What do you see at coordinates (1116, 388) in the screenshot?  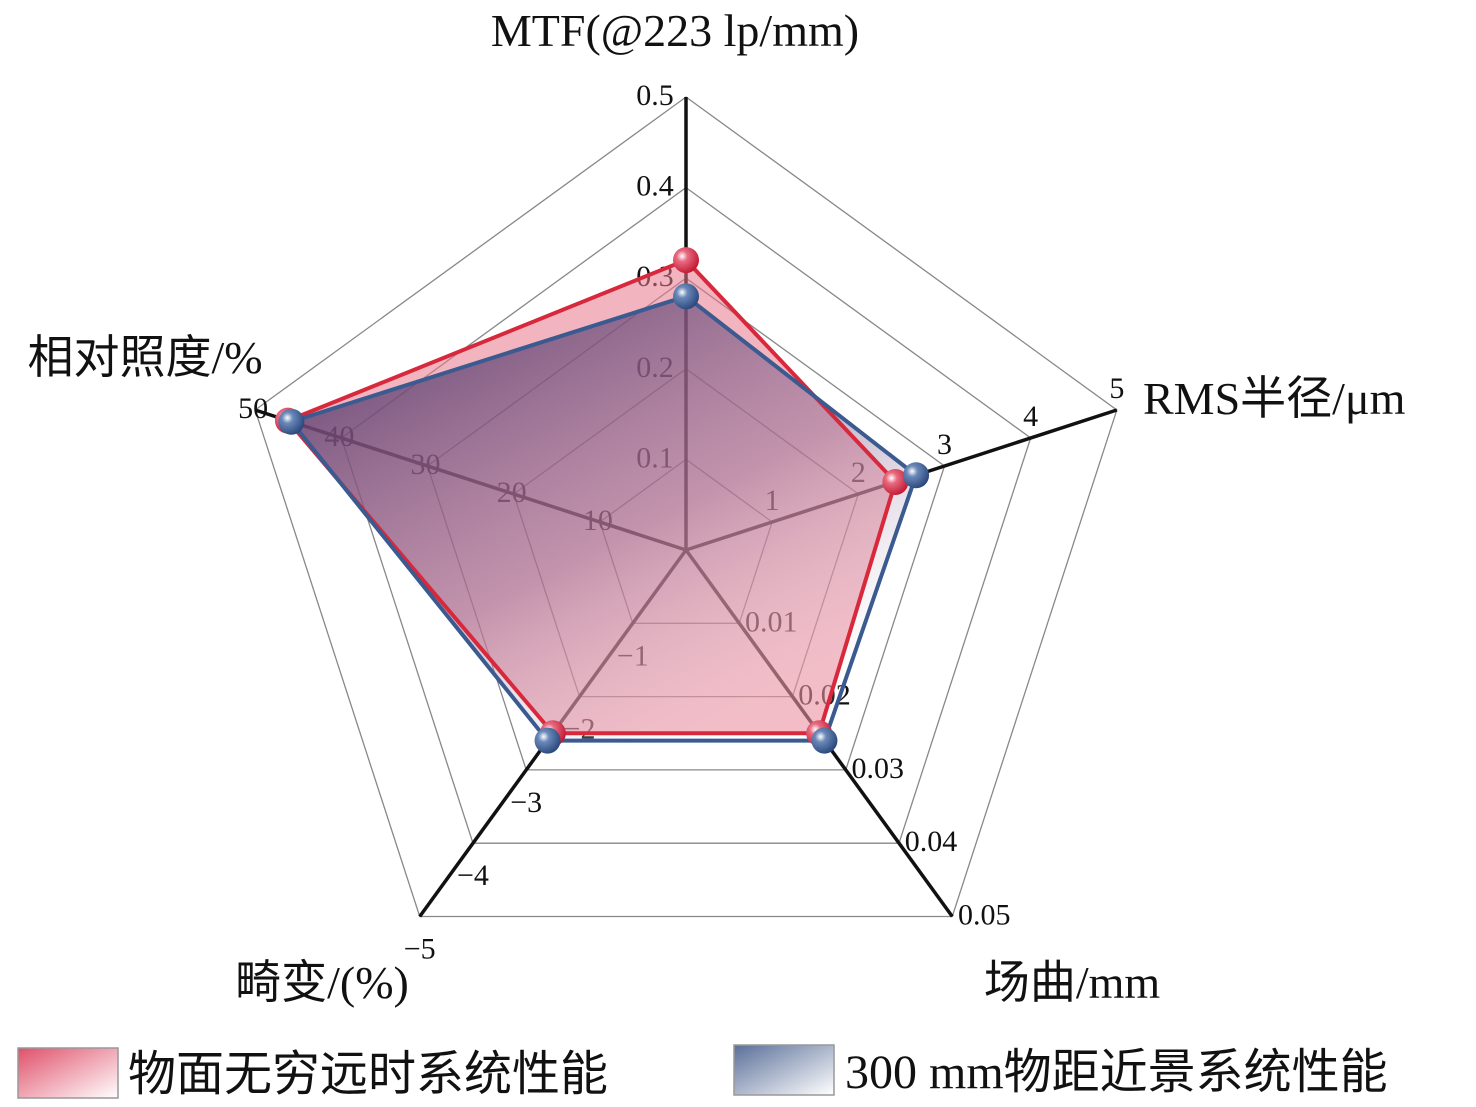 I see `tick-label: 5` at bounding box center [1116, 388].